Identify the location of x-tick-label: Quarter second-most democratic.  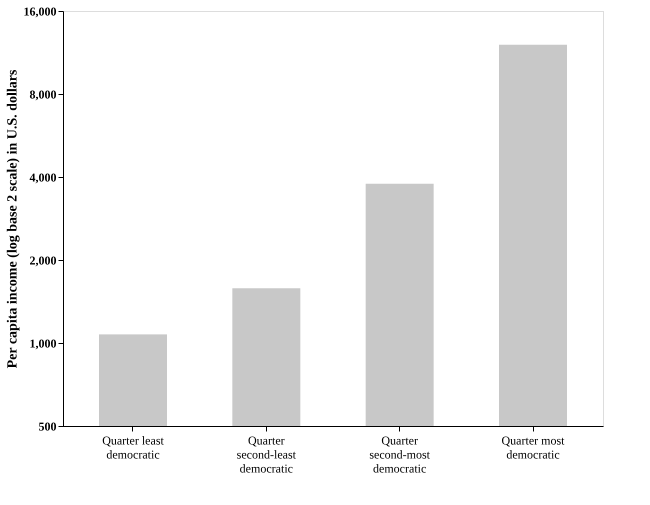
(400, 455).